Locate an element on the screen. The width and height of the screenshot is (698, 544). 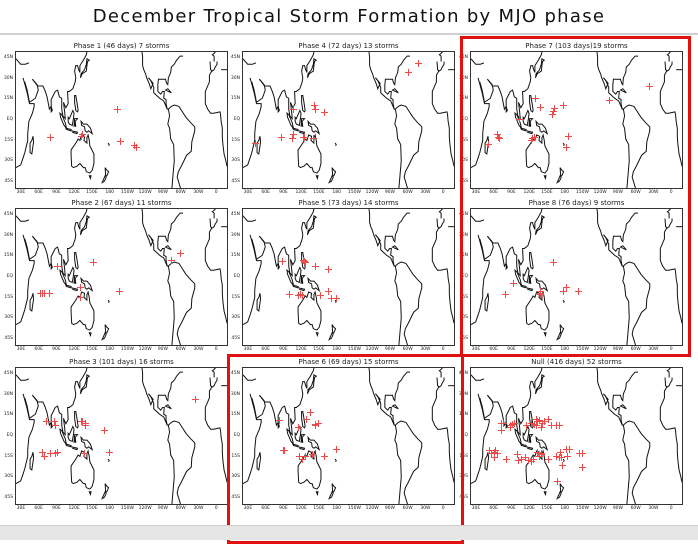
lon-tick-label: 90E is located at coordinates (56, 508).